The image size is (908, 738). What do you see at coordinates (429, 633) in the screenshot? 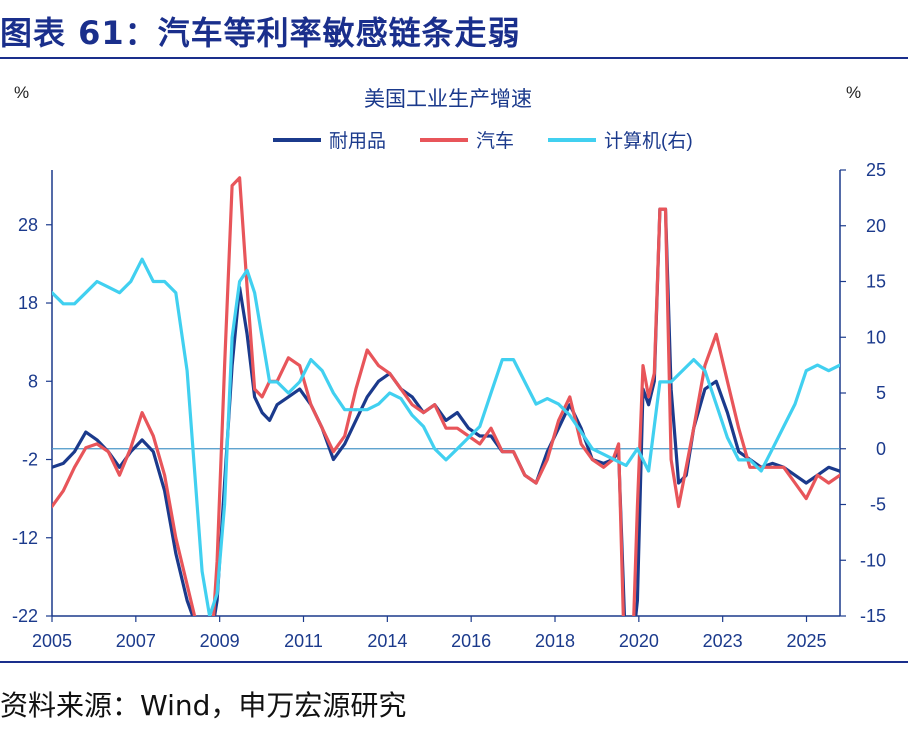
I see `x-axis-ticks: 2005 2007 2009 2011 2014 2016 2018 2020 2023 2025` at bounding box center [429, 633].